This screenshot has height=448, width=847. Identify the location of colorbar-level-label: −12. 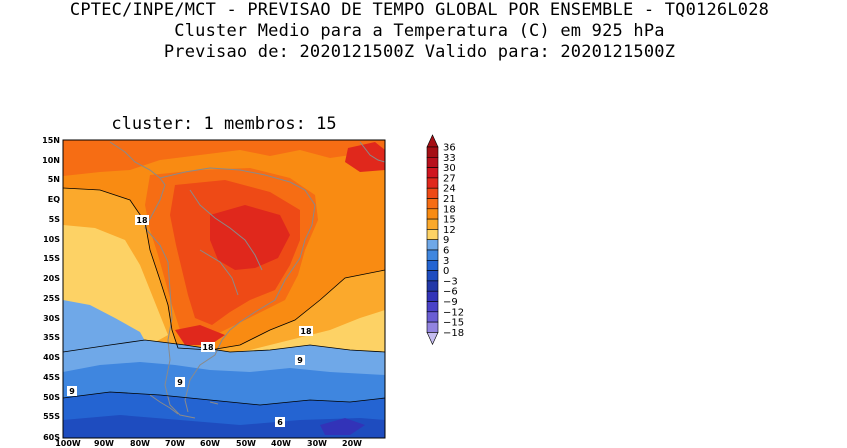
(453, 312).